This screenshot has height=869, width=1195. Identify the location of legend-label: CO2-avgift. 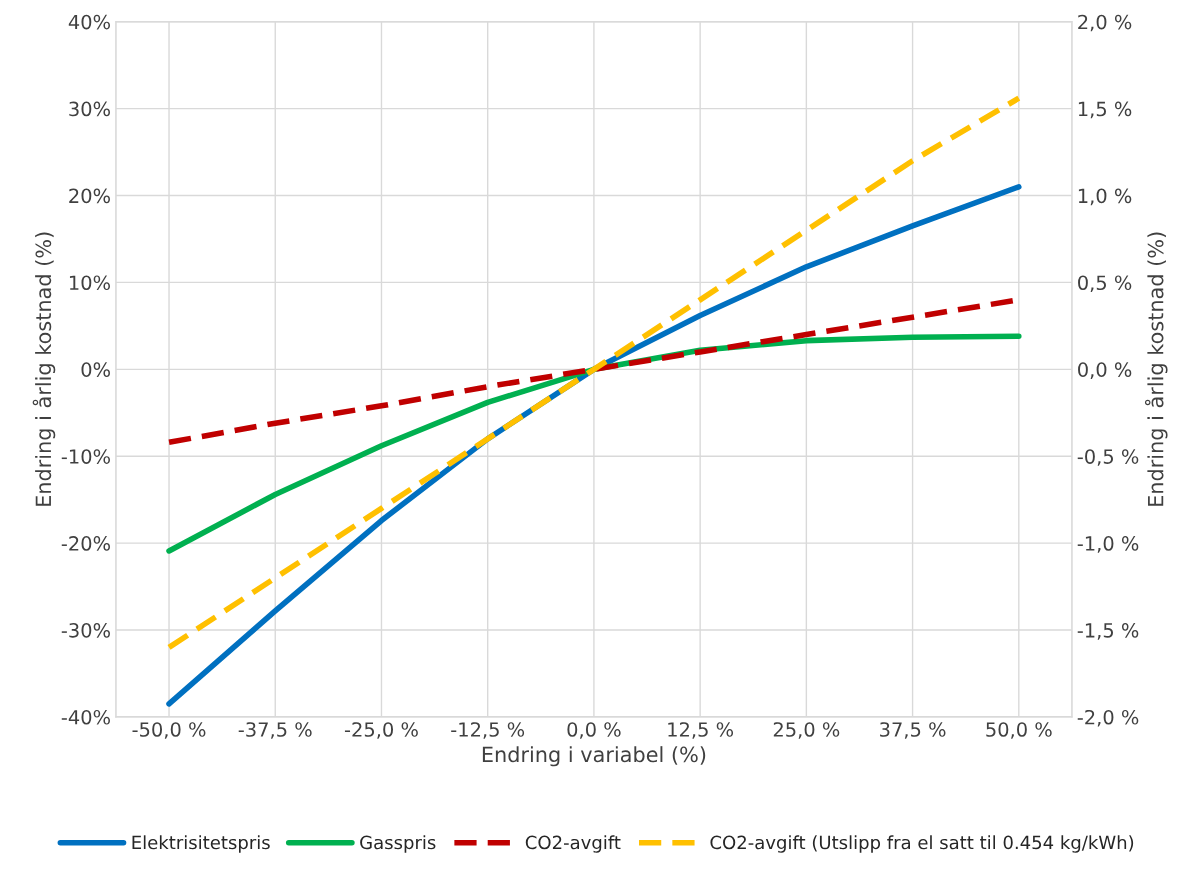
(573, 844).